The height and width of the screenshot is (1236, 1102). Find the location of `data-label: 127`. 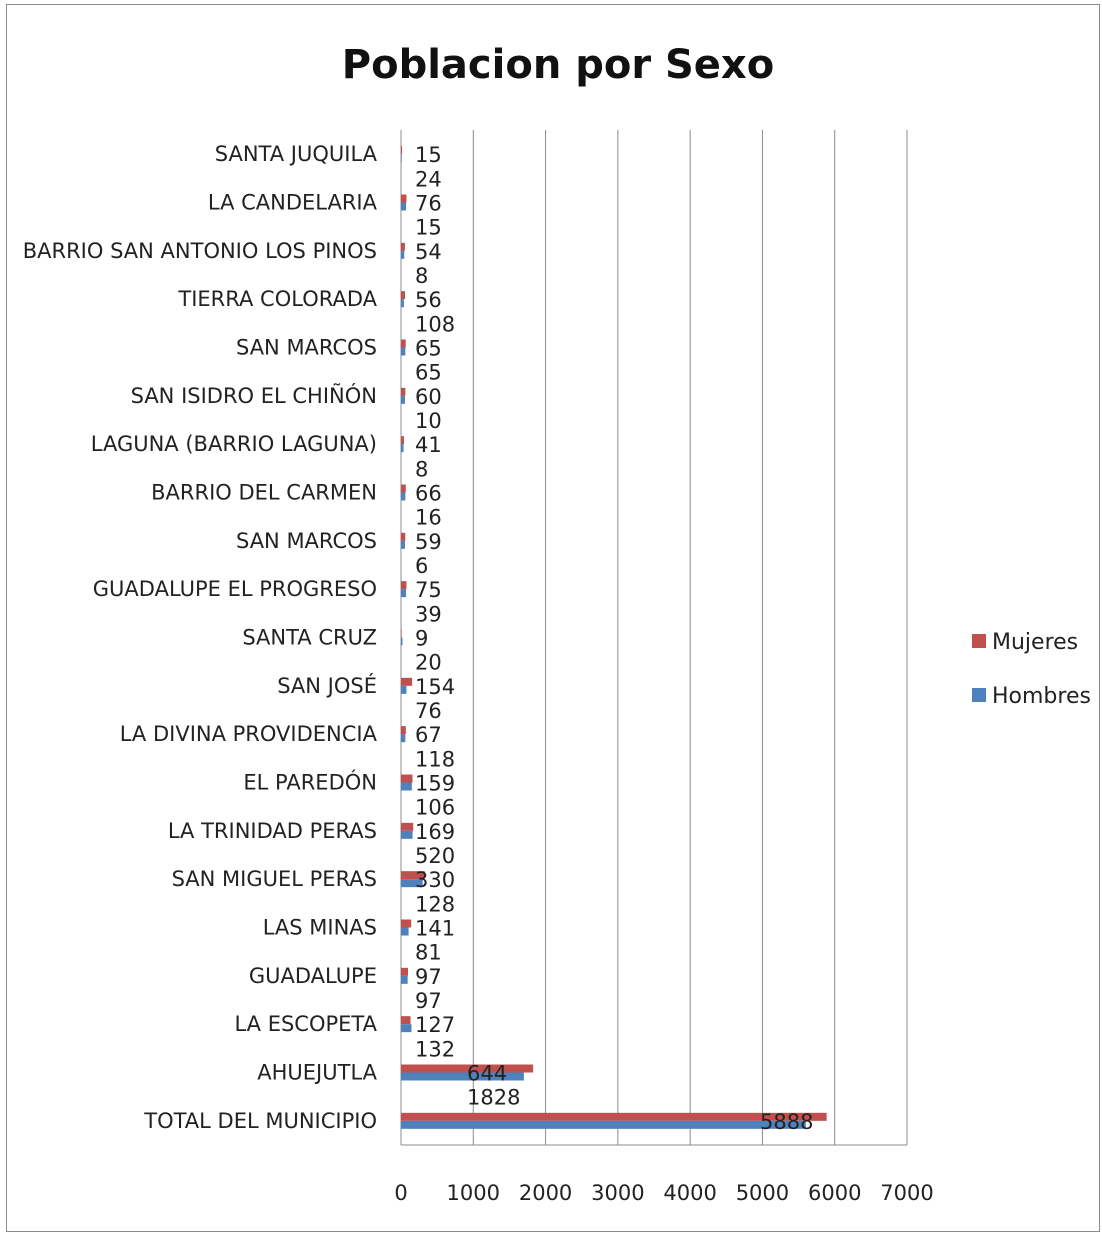

data-label: 127 is located at coordinates (435, 1025).